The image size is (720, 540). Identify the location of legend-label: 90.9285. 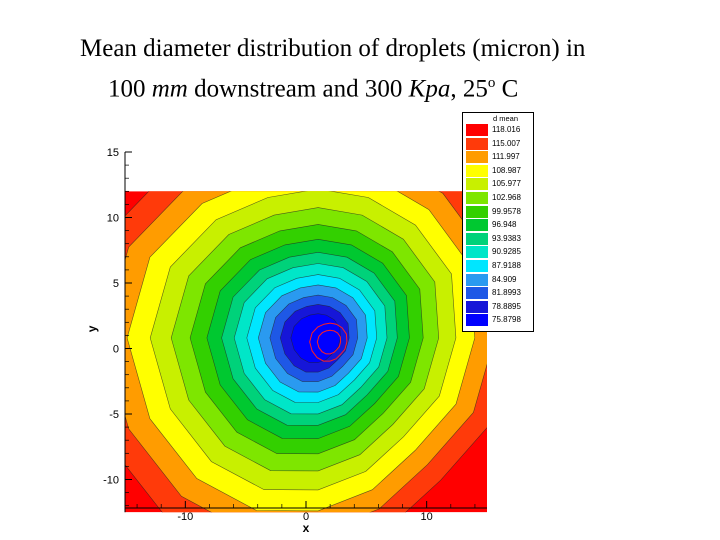
(506, 252).